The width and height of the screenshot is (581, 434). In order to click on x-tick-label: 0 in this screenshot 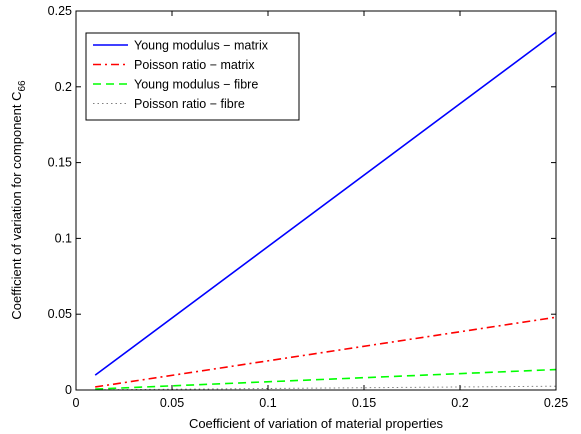, I will do `click(76, 403)`.